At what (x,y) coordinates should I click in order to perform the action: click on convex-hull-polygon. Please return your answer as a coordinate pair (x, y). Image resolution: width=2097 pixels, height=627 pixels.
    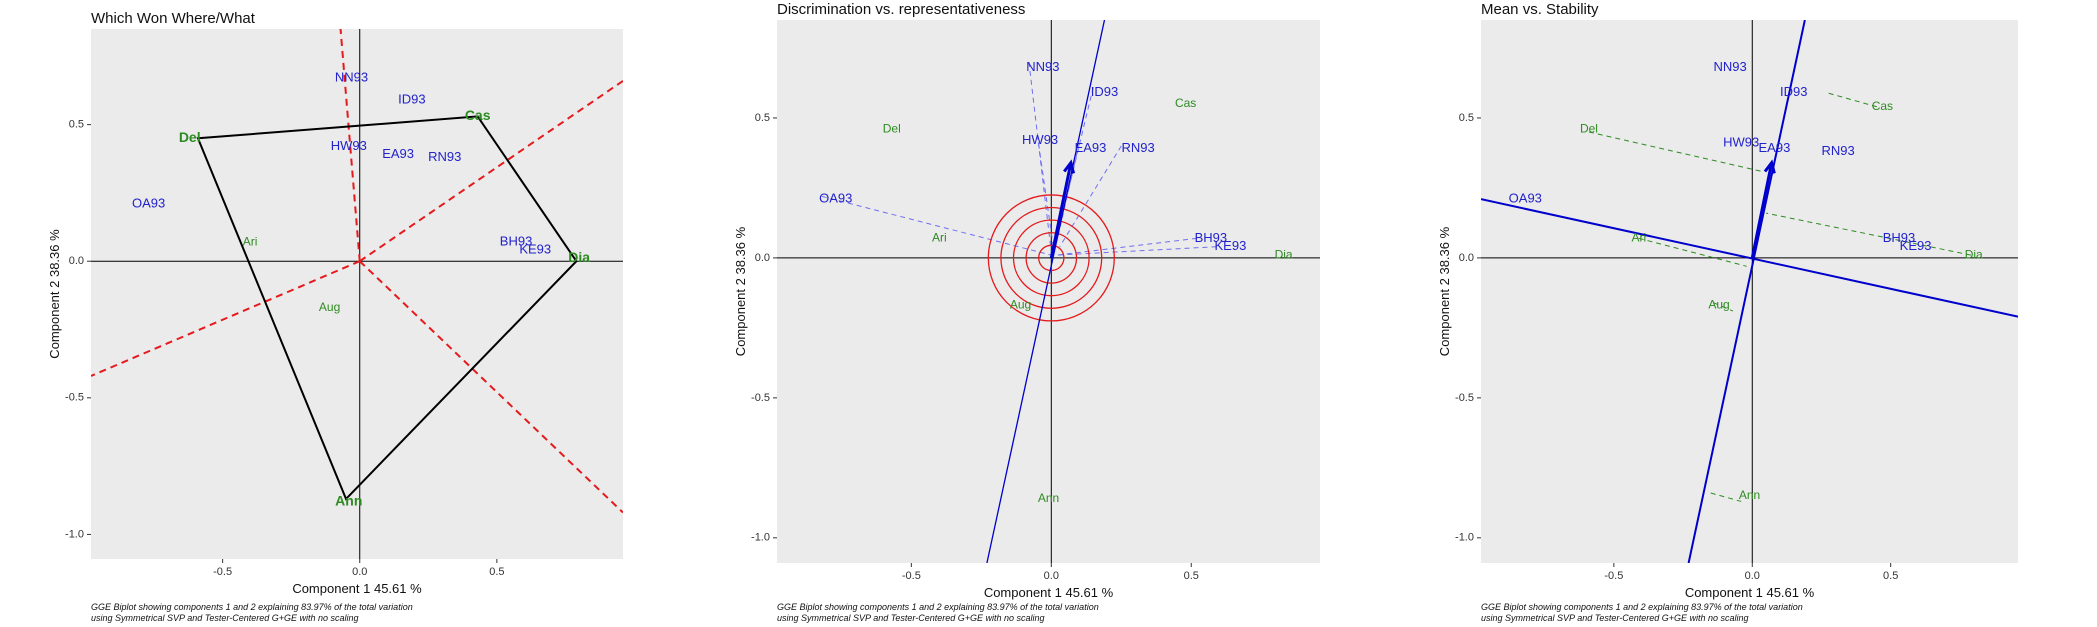
    Looking at the image, I should click on (387, 308).